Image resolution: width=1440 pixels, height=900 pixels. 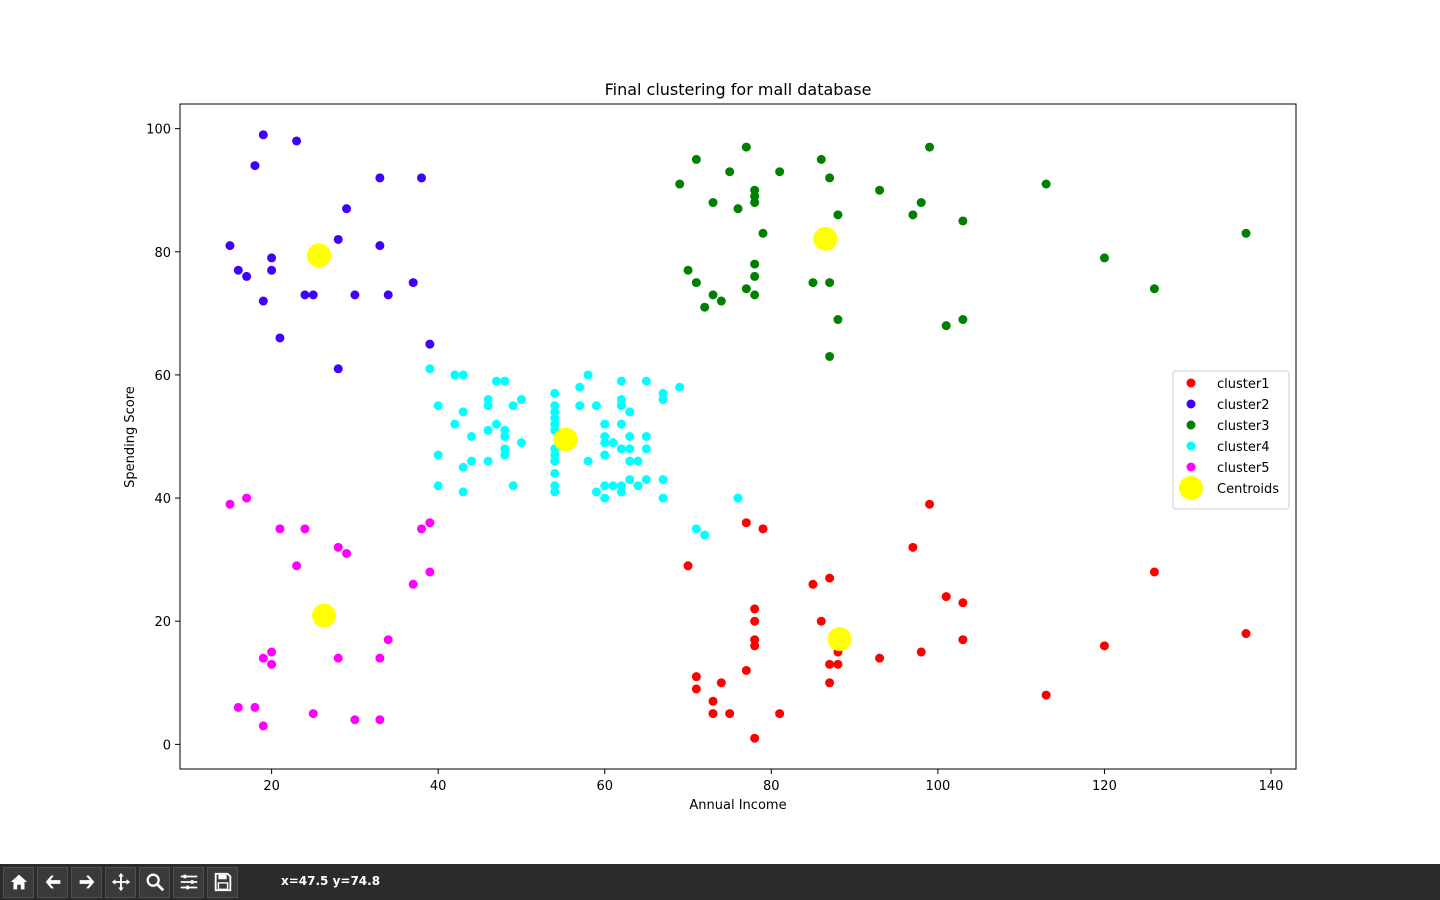 I want to click on cursor-coordinates: x=47.5 y=74.8, so click(x=331, y=881).